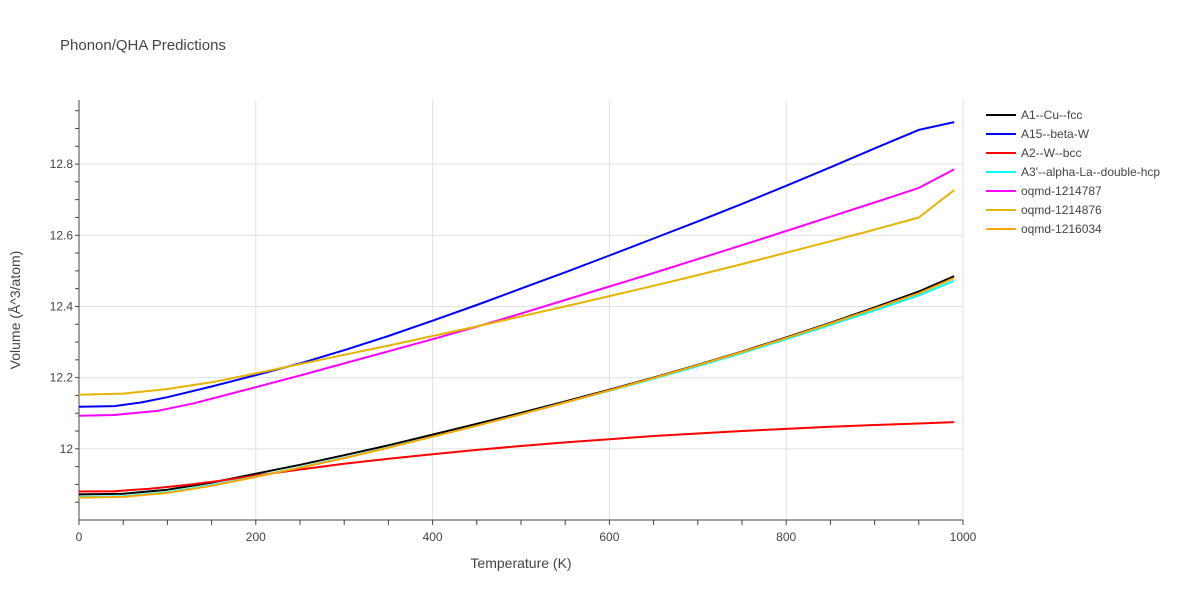 This screenshot has height=600, width=1200. What do you see at coordinates (1051, 115) in the screenshot?
I see `legend-label: A1--Cu--fcc` at bounding box center [1051, 115].